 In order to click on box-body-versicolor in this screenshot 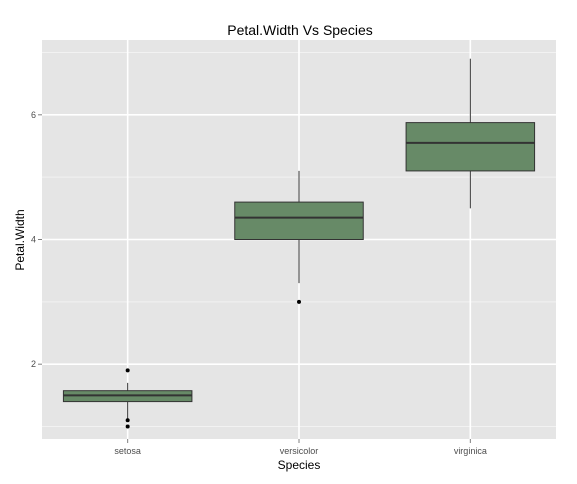, I will do `click(299, 220)`.